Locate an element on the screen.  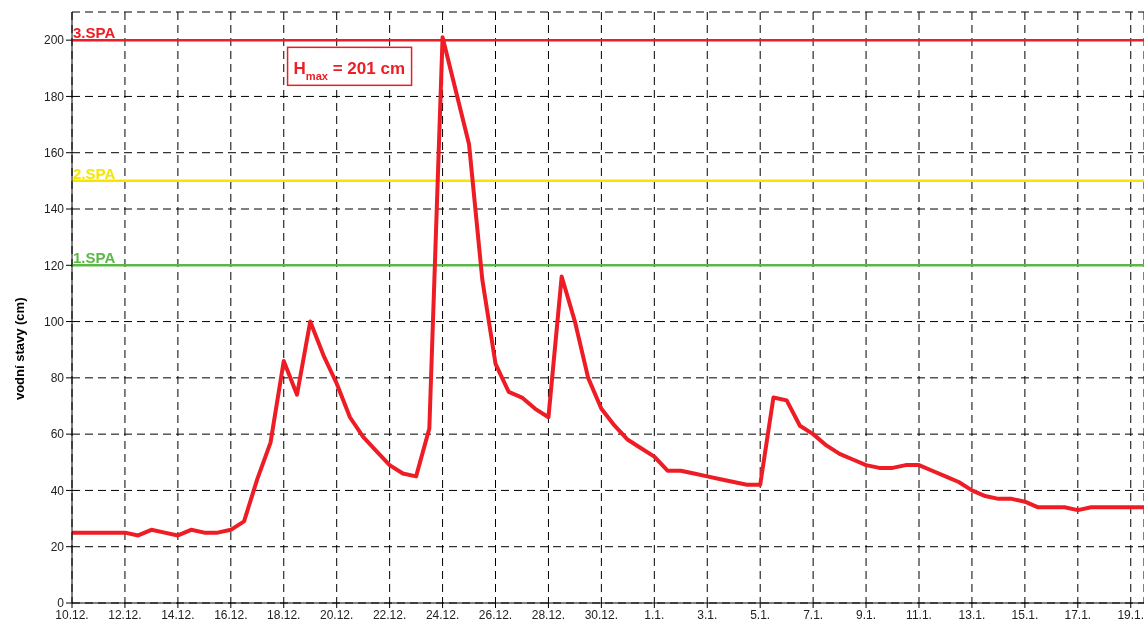
y-tick-label: 60 is located at coordinates (57, 434).